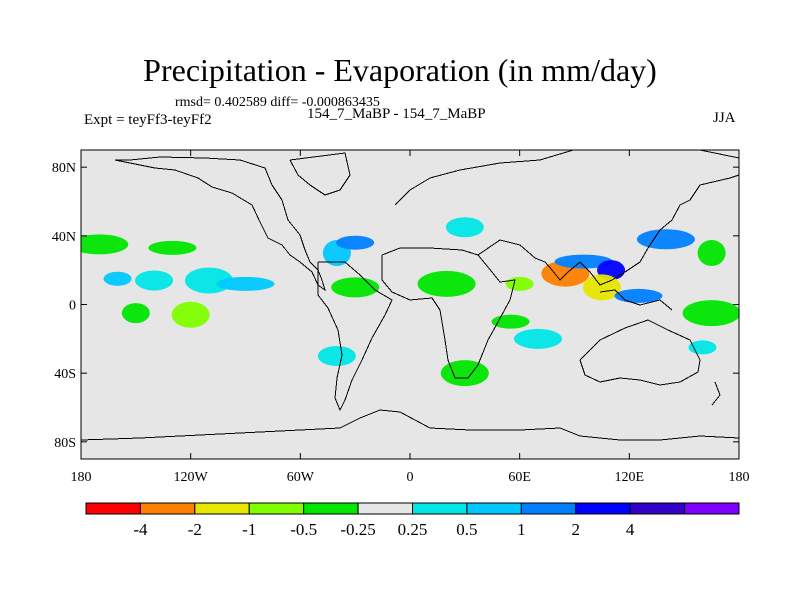 The image size is (800, 600). Describe the element at coordinates (148, 120) in the screenshot. I see `experiment-label: Expt = teyFf3-teyFf2` at that location.